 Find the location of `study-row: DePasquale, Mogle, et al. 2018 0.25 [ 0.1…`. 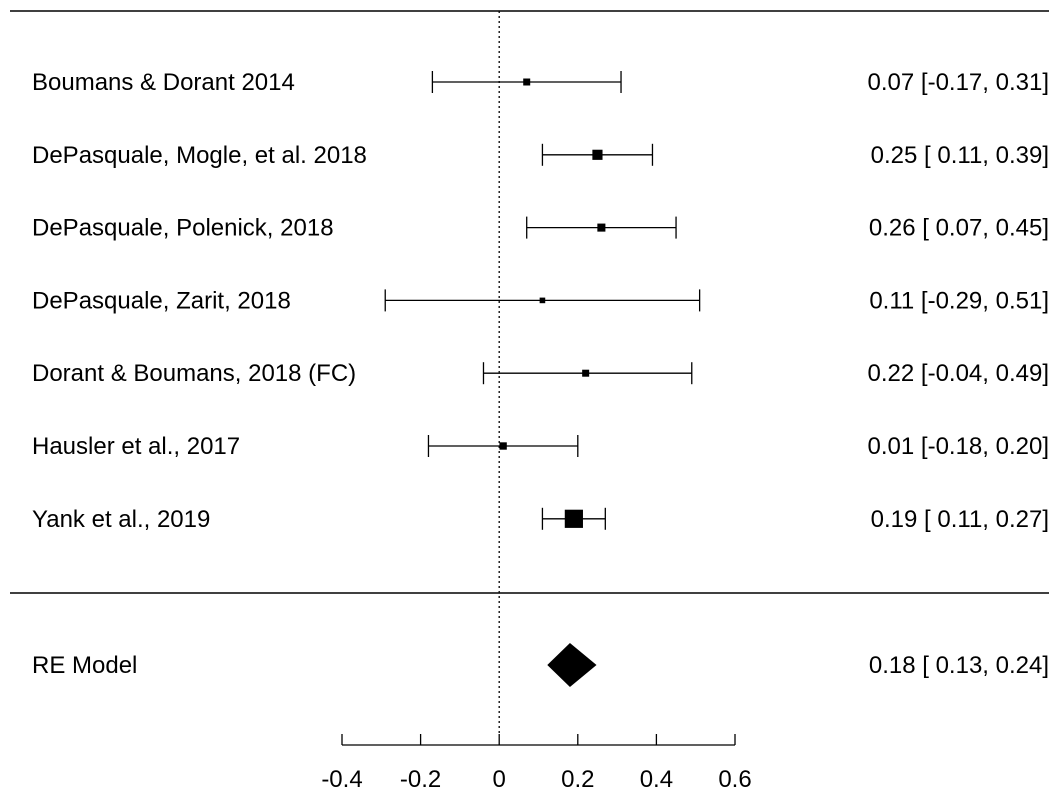

study-row: DePasquale, Mogle, et al. 2018 0.25 [ 0.1… is located at coordinates (540, 155).